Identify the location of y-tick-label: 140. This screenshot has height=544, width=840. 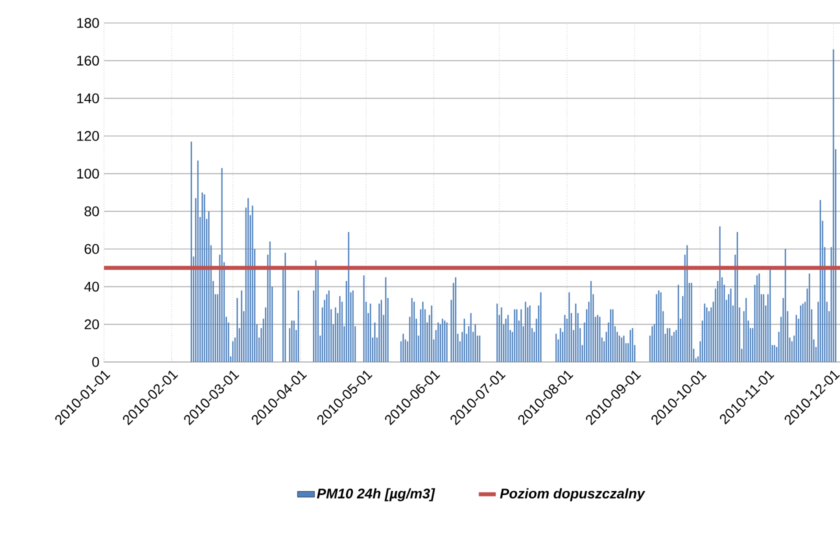
(88, 98).